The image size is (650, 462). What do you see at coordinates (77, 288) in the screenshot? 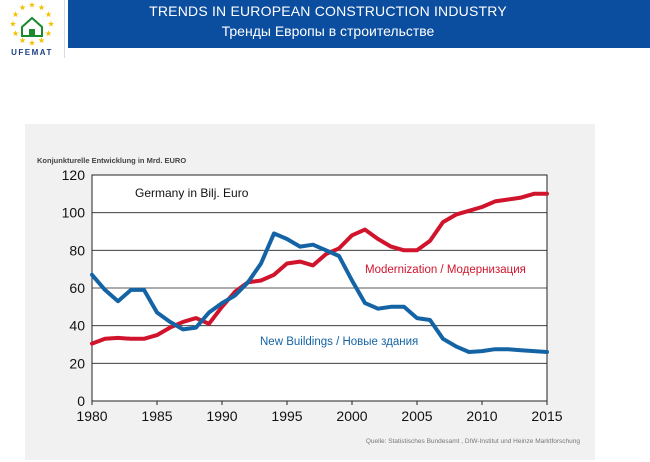
I see `y-tick-label: 60` at bounding box center [77, 288].